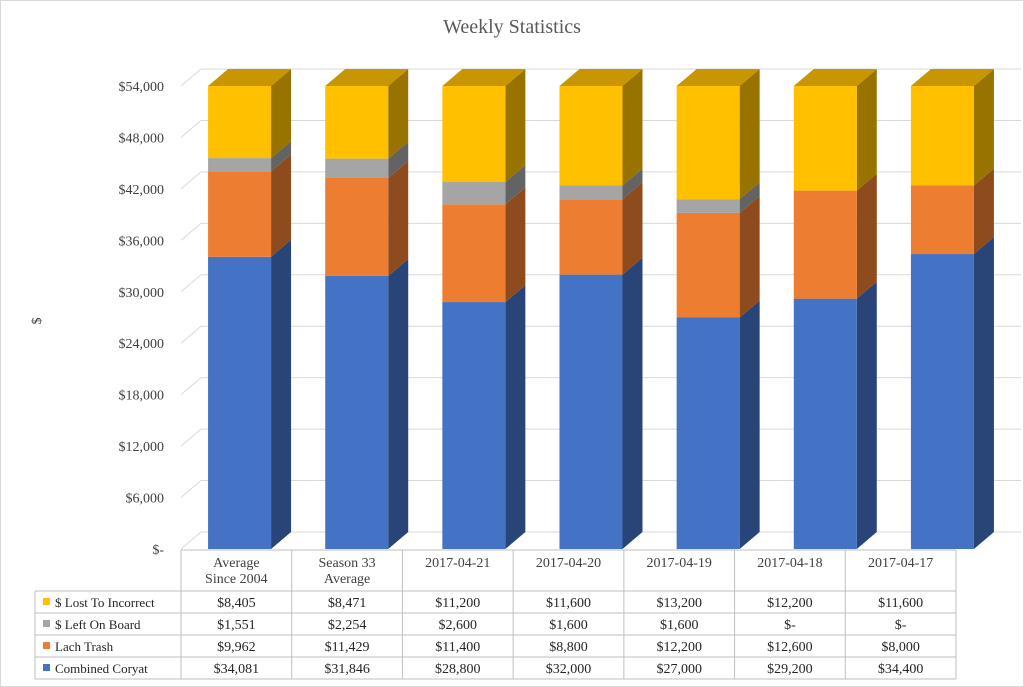 Image resolution: width=1024 pixels, height=687 pixels. I want to click on table-cell-value: $12,600, so click(790, 647).